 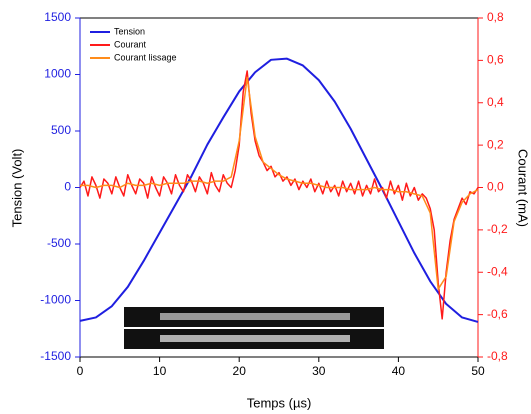 I want to click on y2-tick-label: 0,8, so click(x=495, y=17).